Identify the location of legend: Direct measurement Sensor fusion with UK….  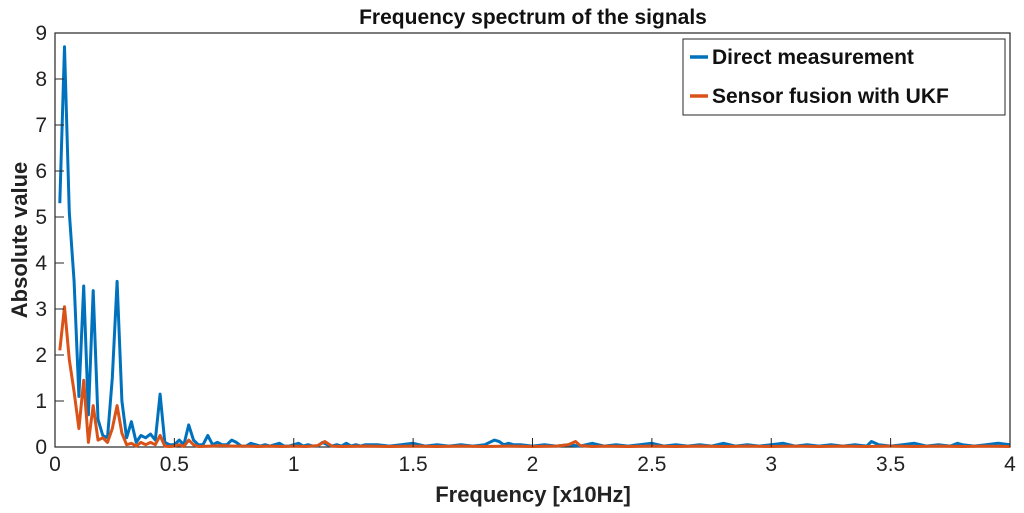
(844, 77).